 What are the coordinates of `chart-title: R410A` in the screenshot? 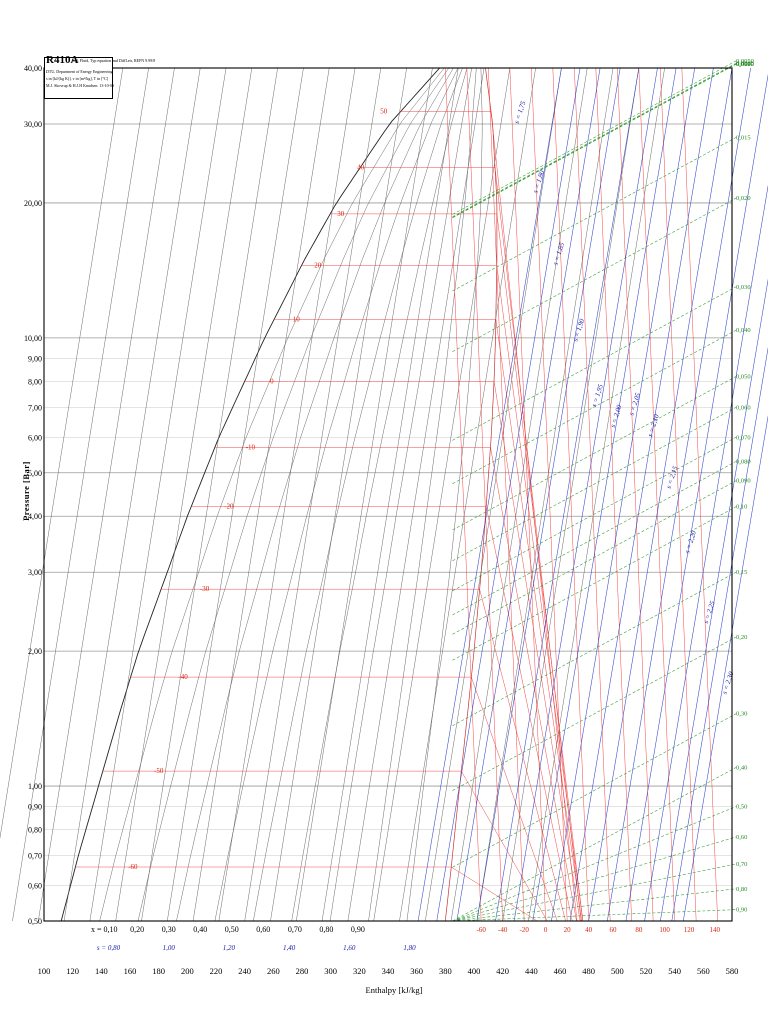 It's located at (62, 60).